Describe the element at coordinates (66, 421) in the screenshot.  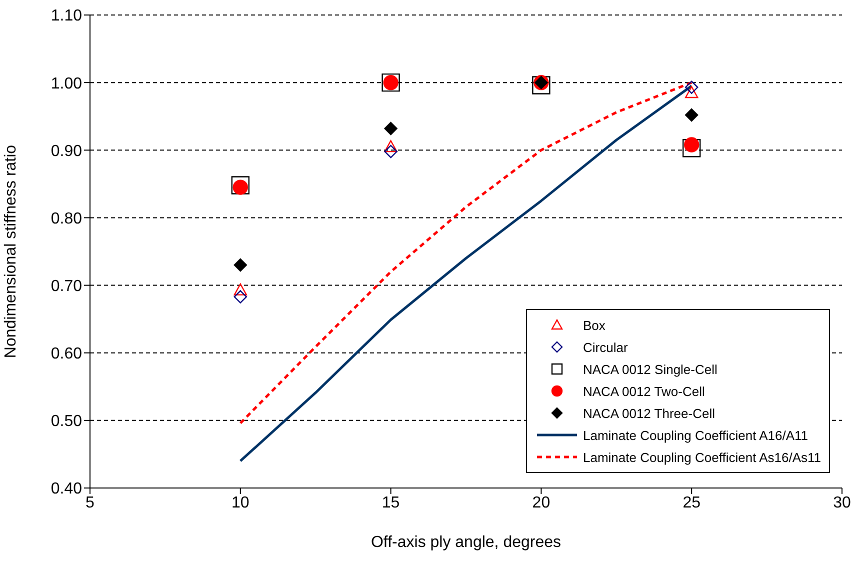
I see `y-tick-label: 0.50` at that location.